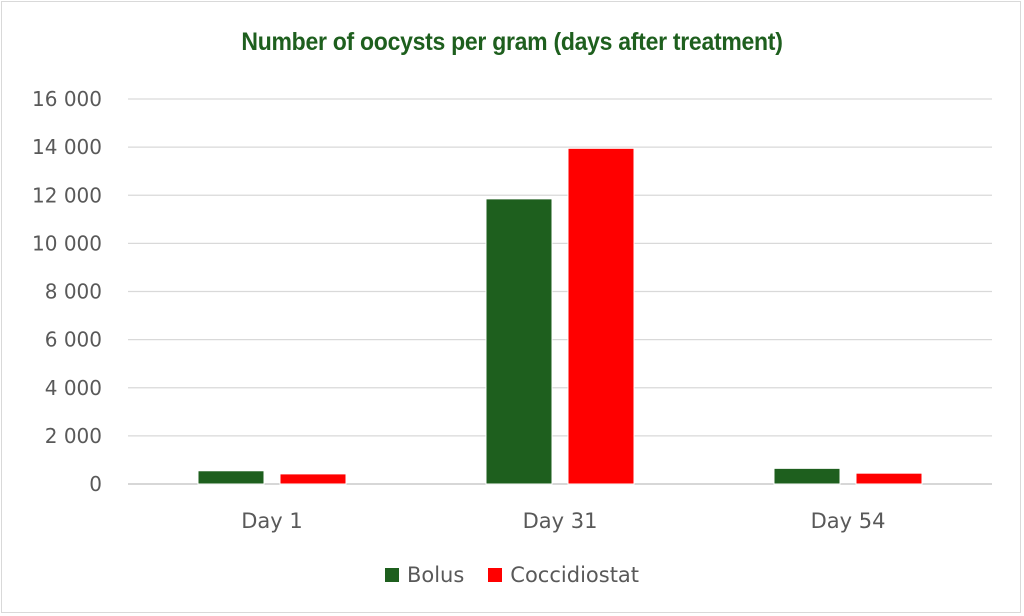 This screenshot has height=616, width=1024. Describe the element at coordinates (435, 575) in the screenshot. I see `legend-label-bolus: Bolus` at that location.